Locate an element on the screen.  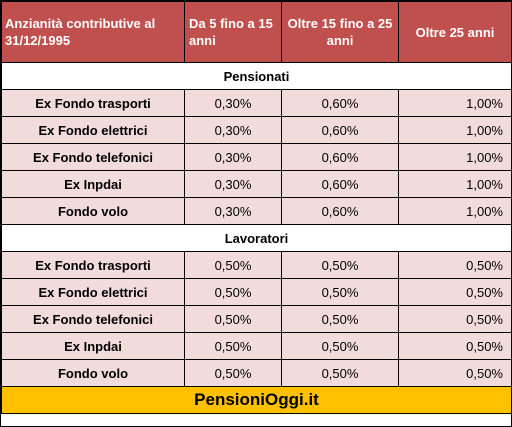
section-row-lavoratori: Lavoratori is located at coordinates (256, 238).